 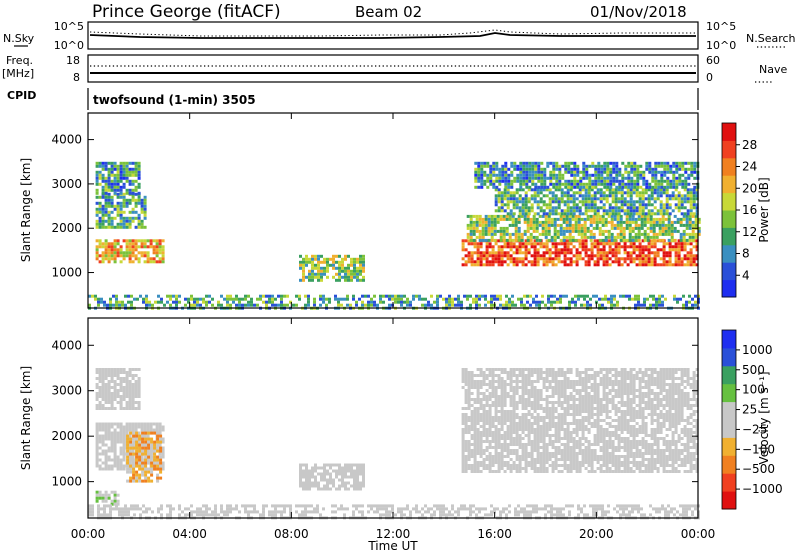 What do you see at coordinates (19, 60) in the screenshot?
I see `freq-label: Freq.` at bounding box center [19, 60].